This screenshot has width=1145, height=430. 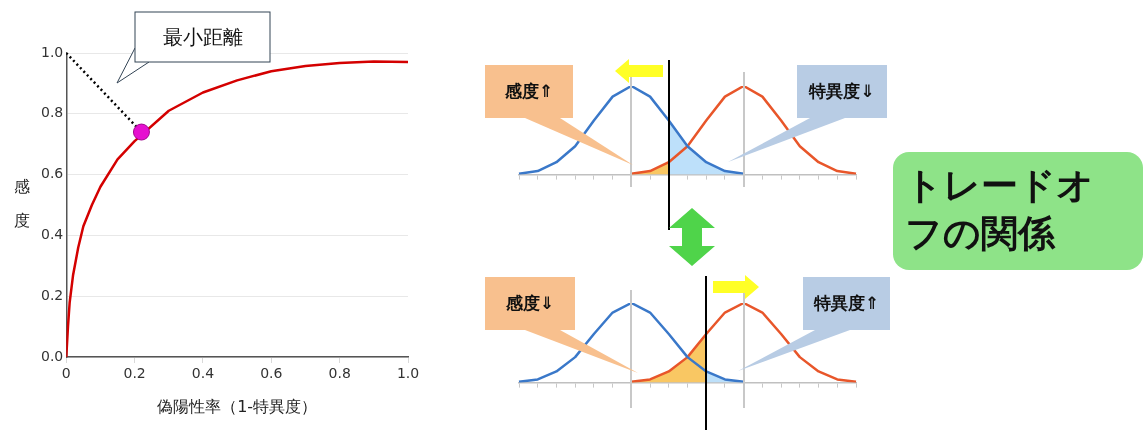 I want to click on y-tick-label: 1.0, so click(x=52, y=51).